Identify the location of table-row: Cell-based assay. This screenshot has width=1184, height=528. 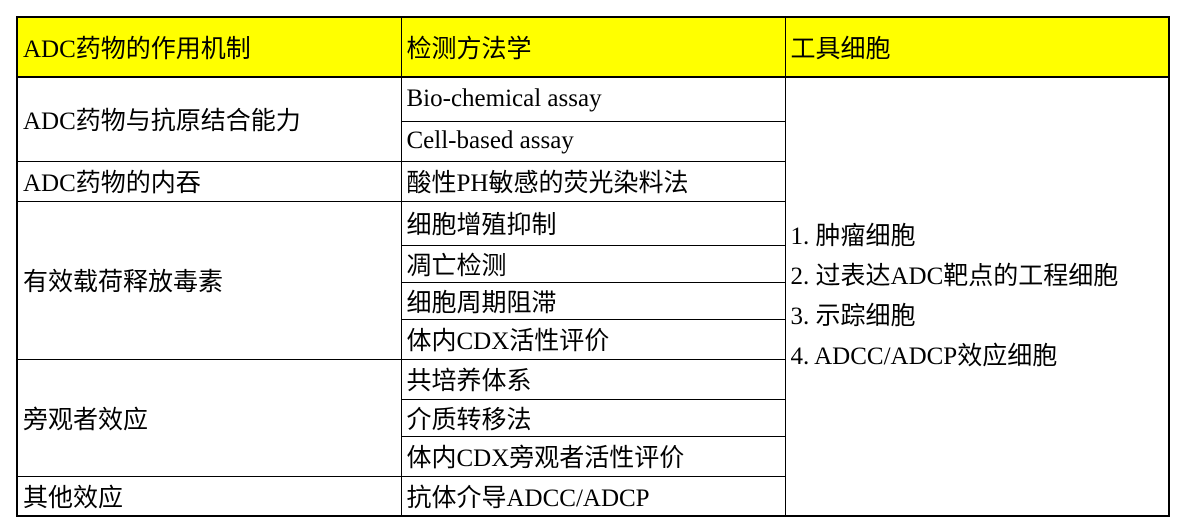
(593, 141).